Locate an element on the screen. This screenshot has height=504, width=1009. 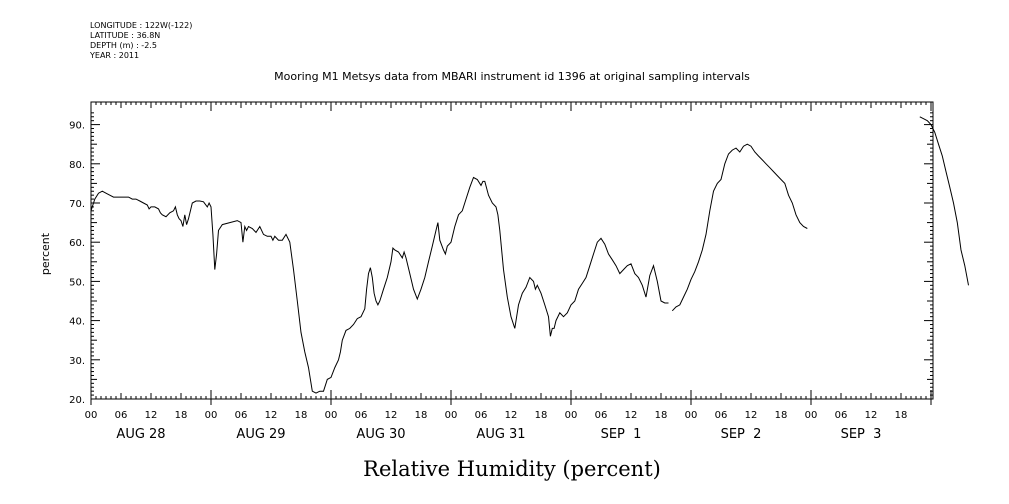
y-tick-label: 80. is located at coordinates (77, 165).